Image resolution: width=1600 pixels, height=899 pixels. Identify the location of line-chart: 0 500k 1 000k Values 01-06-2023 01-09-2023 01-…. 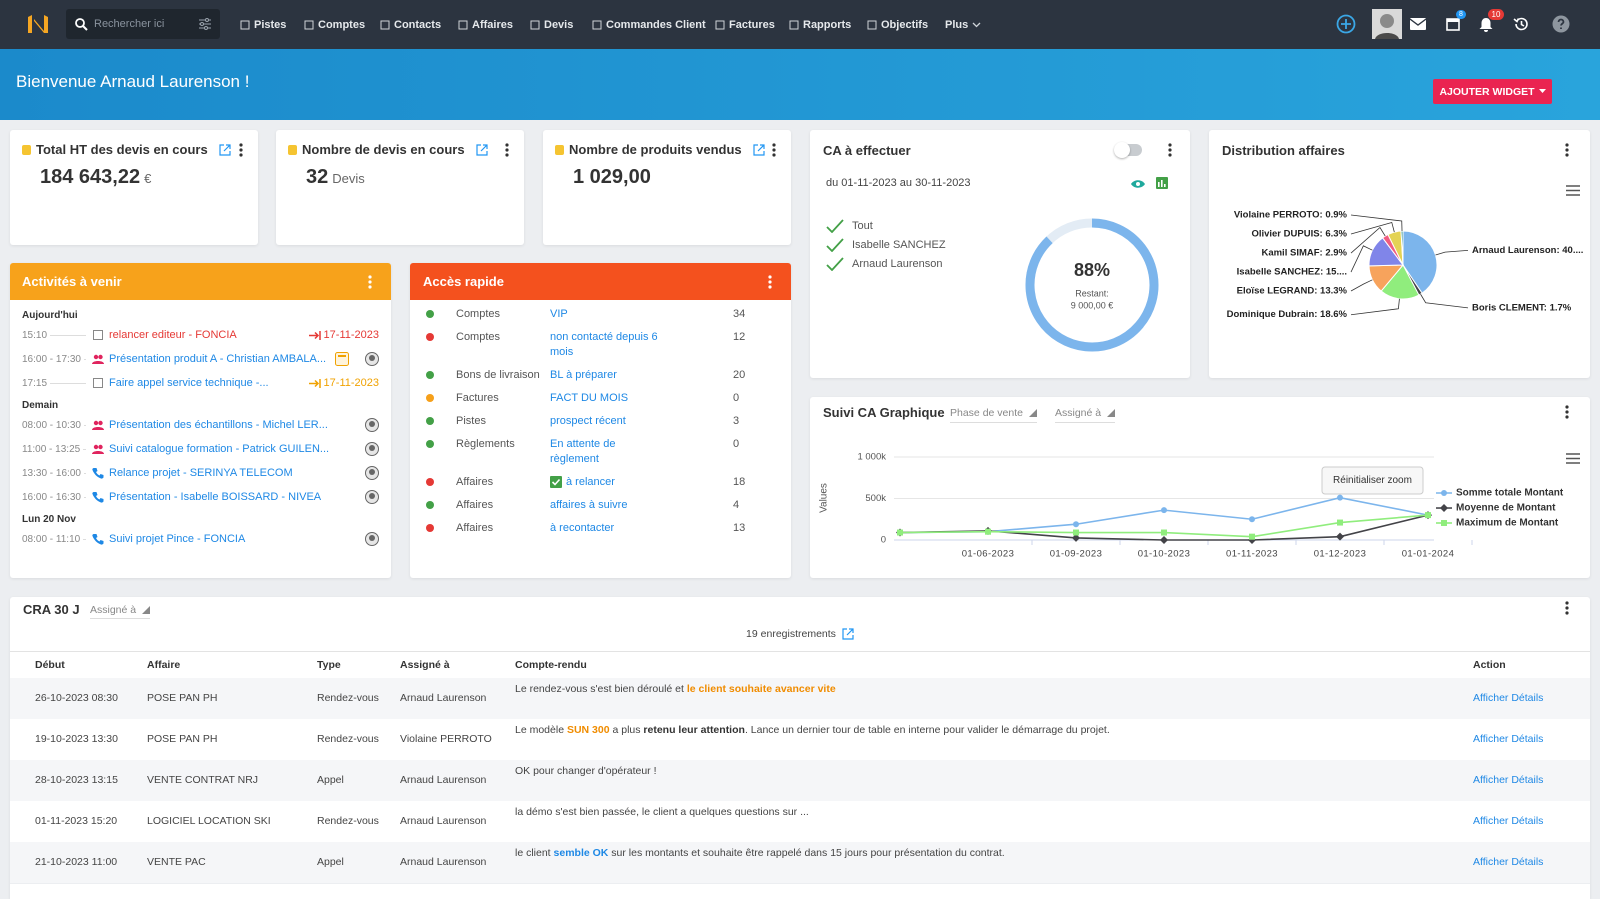
(1191, 506).